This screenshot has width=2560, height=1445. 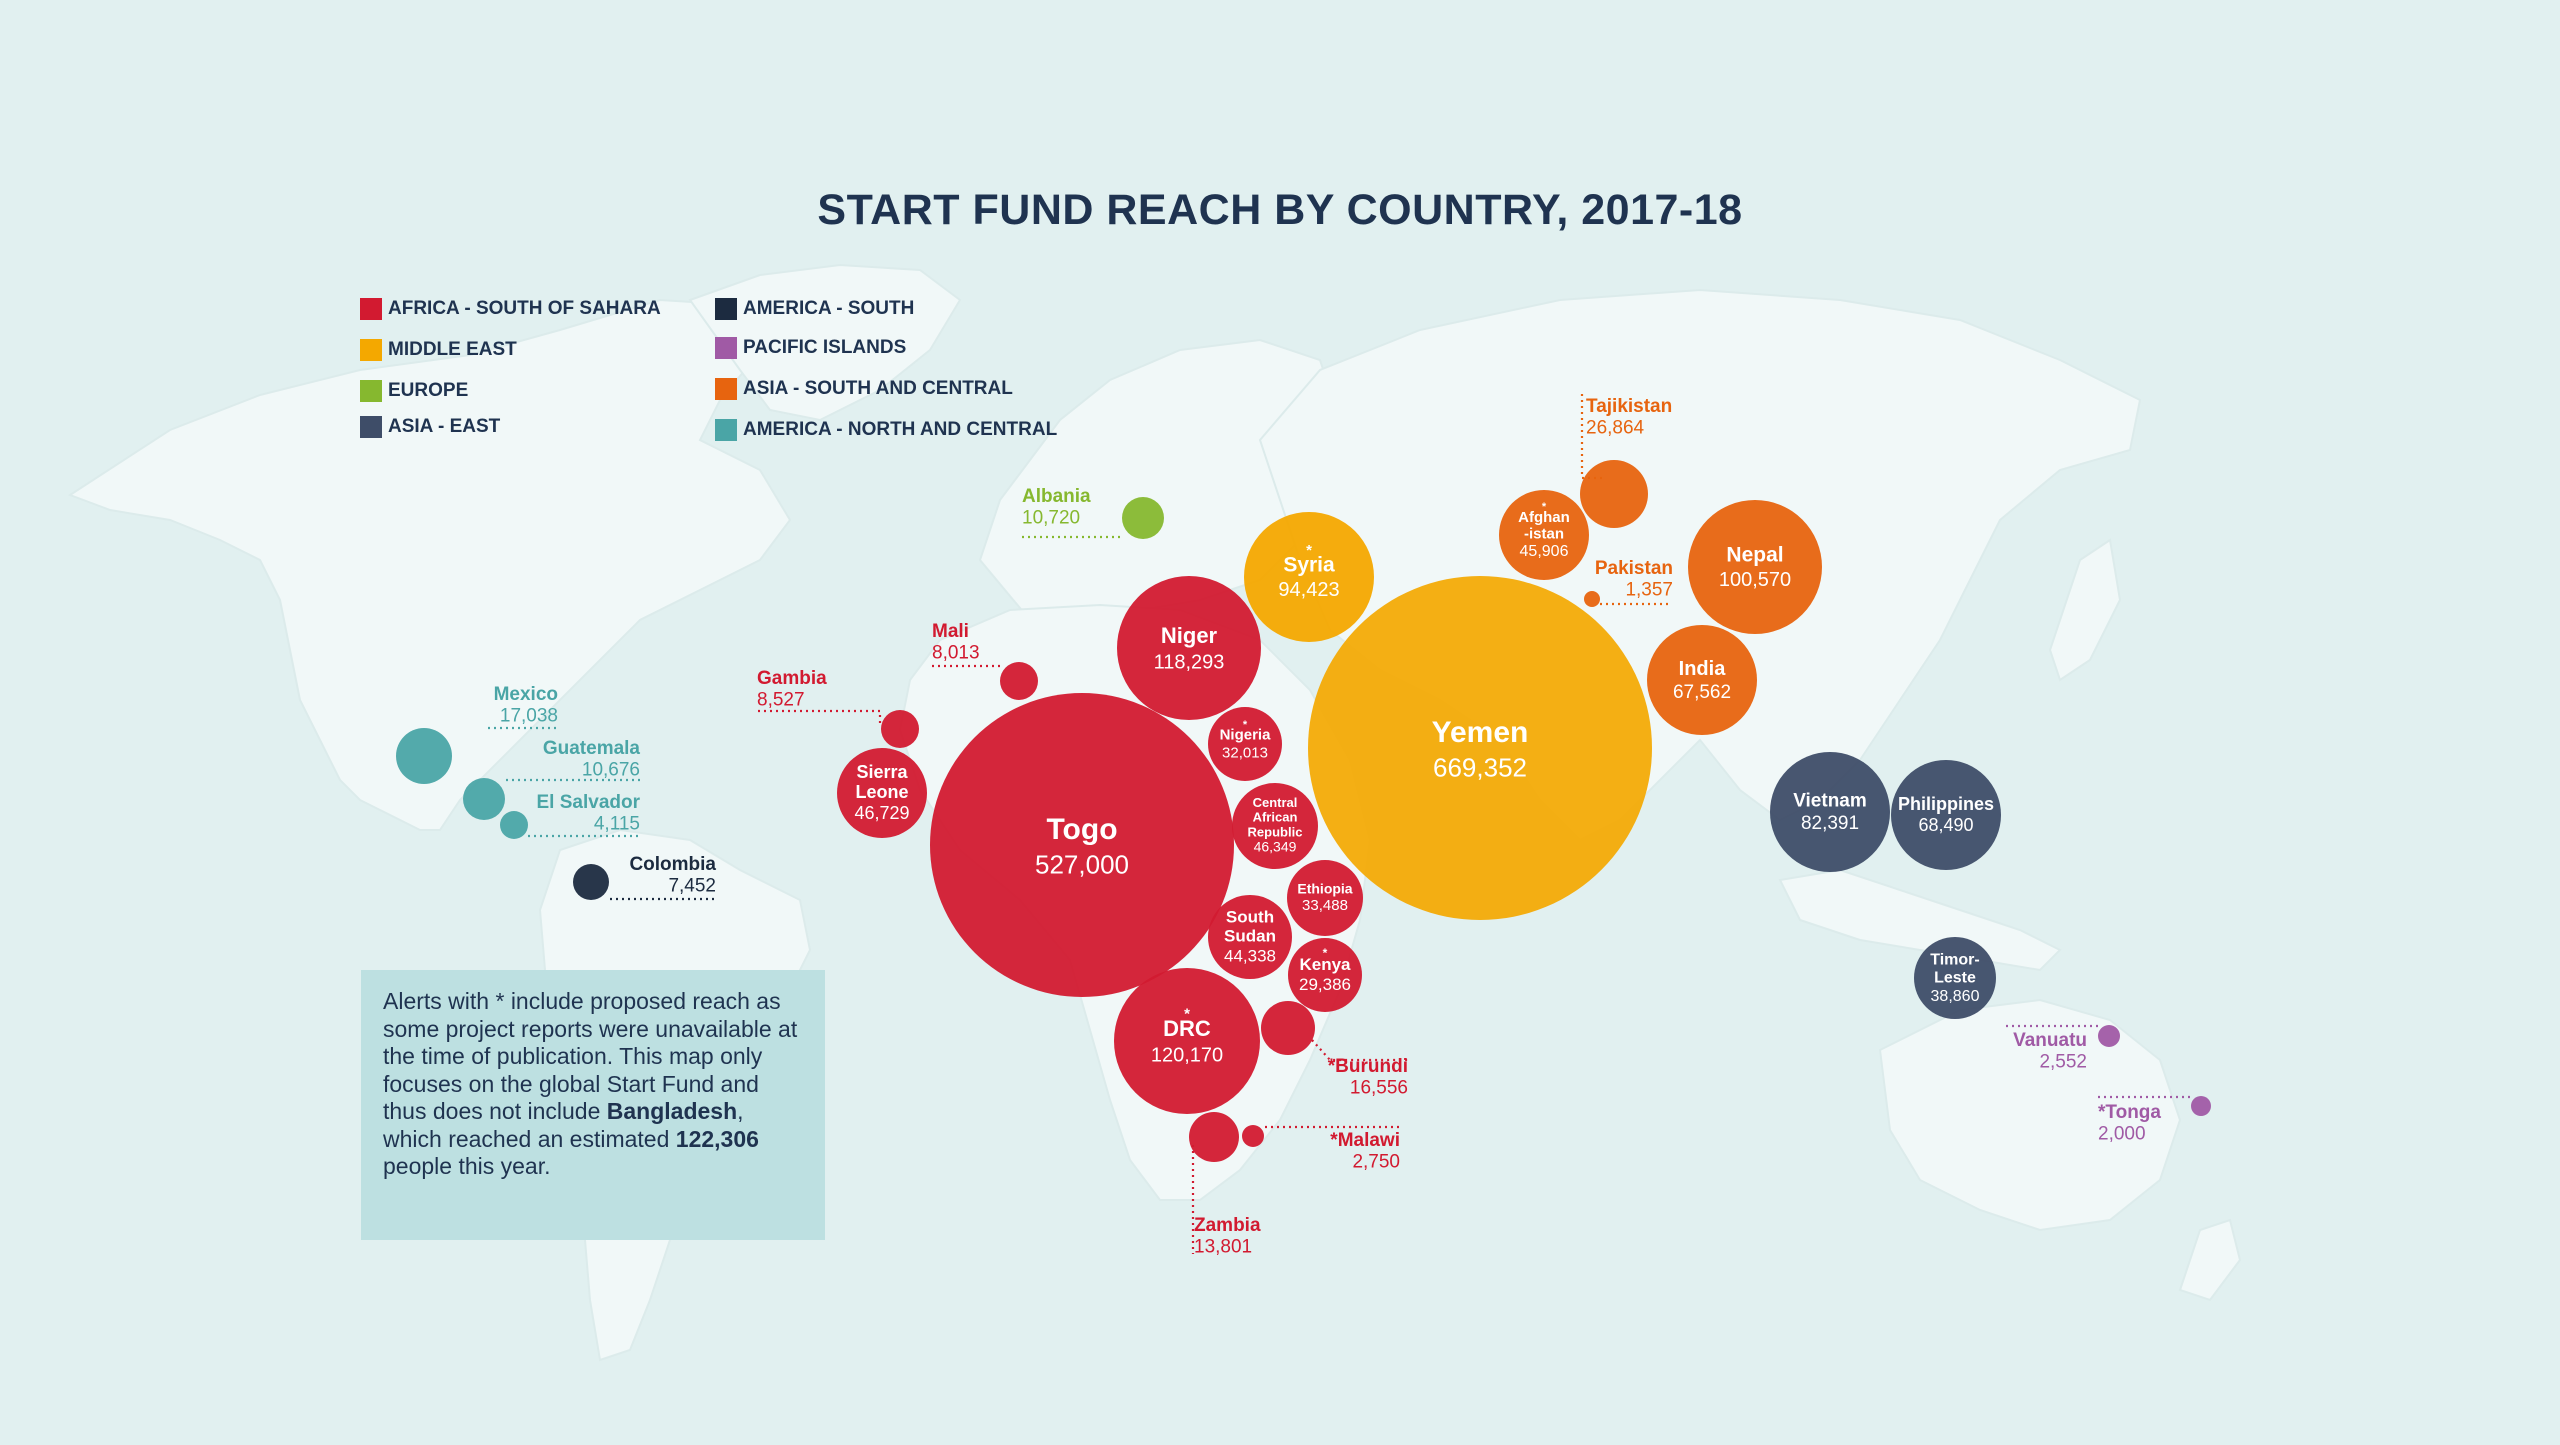 What do you see at coordinates (371, 391) in the screenshot?
I see `legend-swatch-europe` at bounding box center [371, 391].